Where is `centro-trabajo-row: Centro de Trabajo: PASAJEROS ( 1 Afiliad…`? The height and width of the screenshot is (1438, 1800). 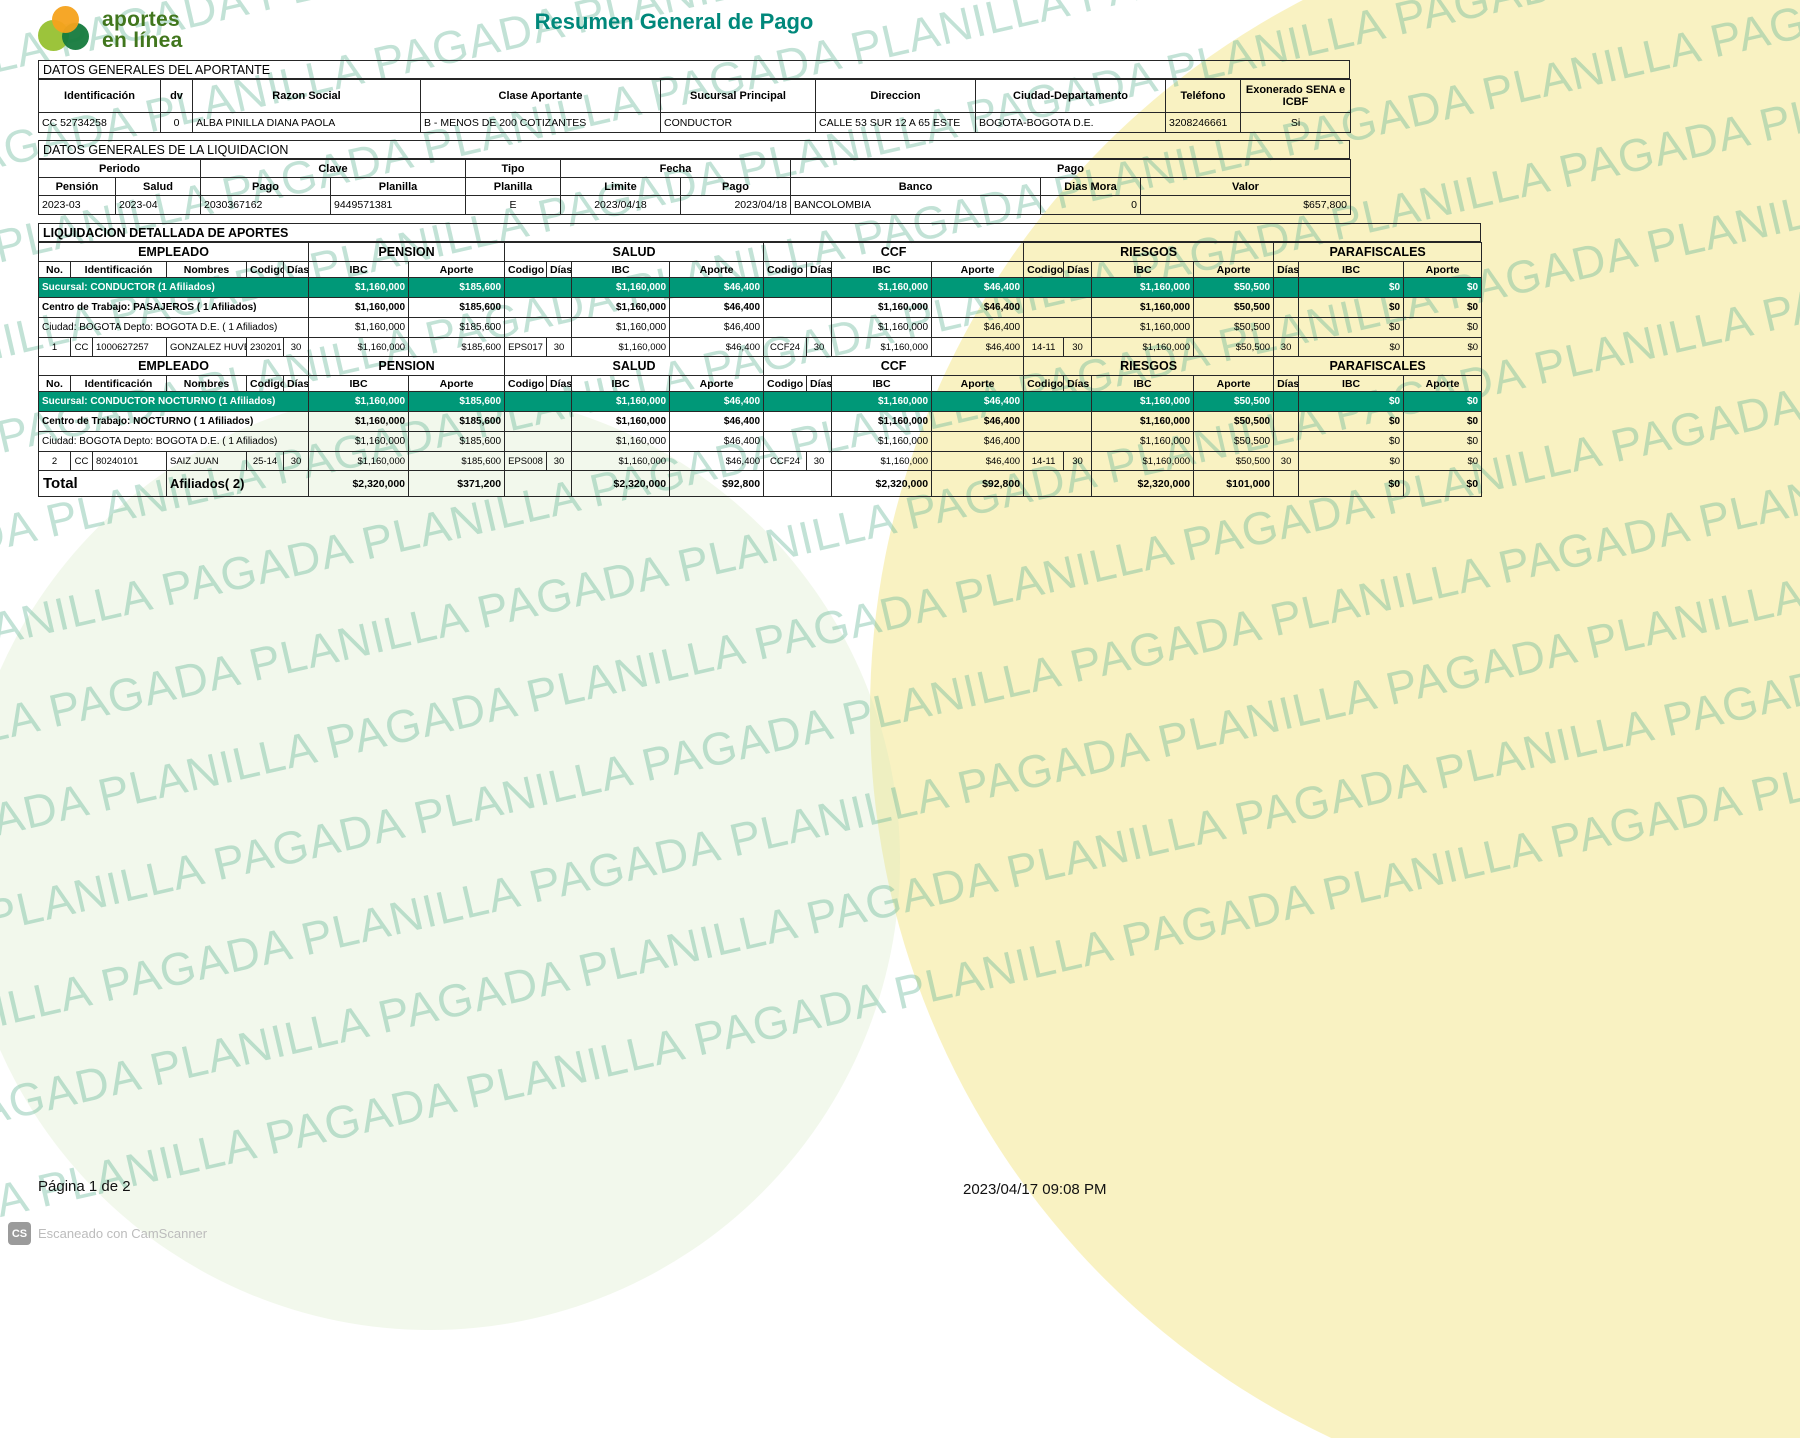 centro-trabajo-row: Centro de Trabajo: PASAJEROS ( 1 Afiliad… is located at coordinates (760, 307).